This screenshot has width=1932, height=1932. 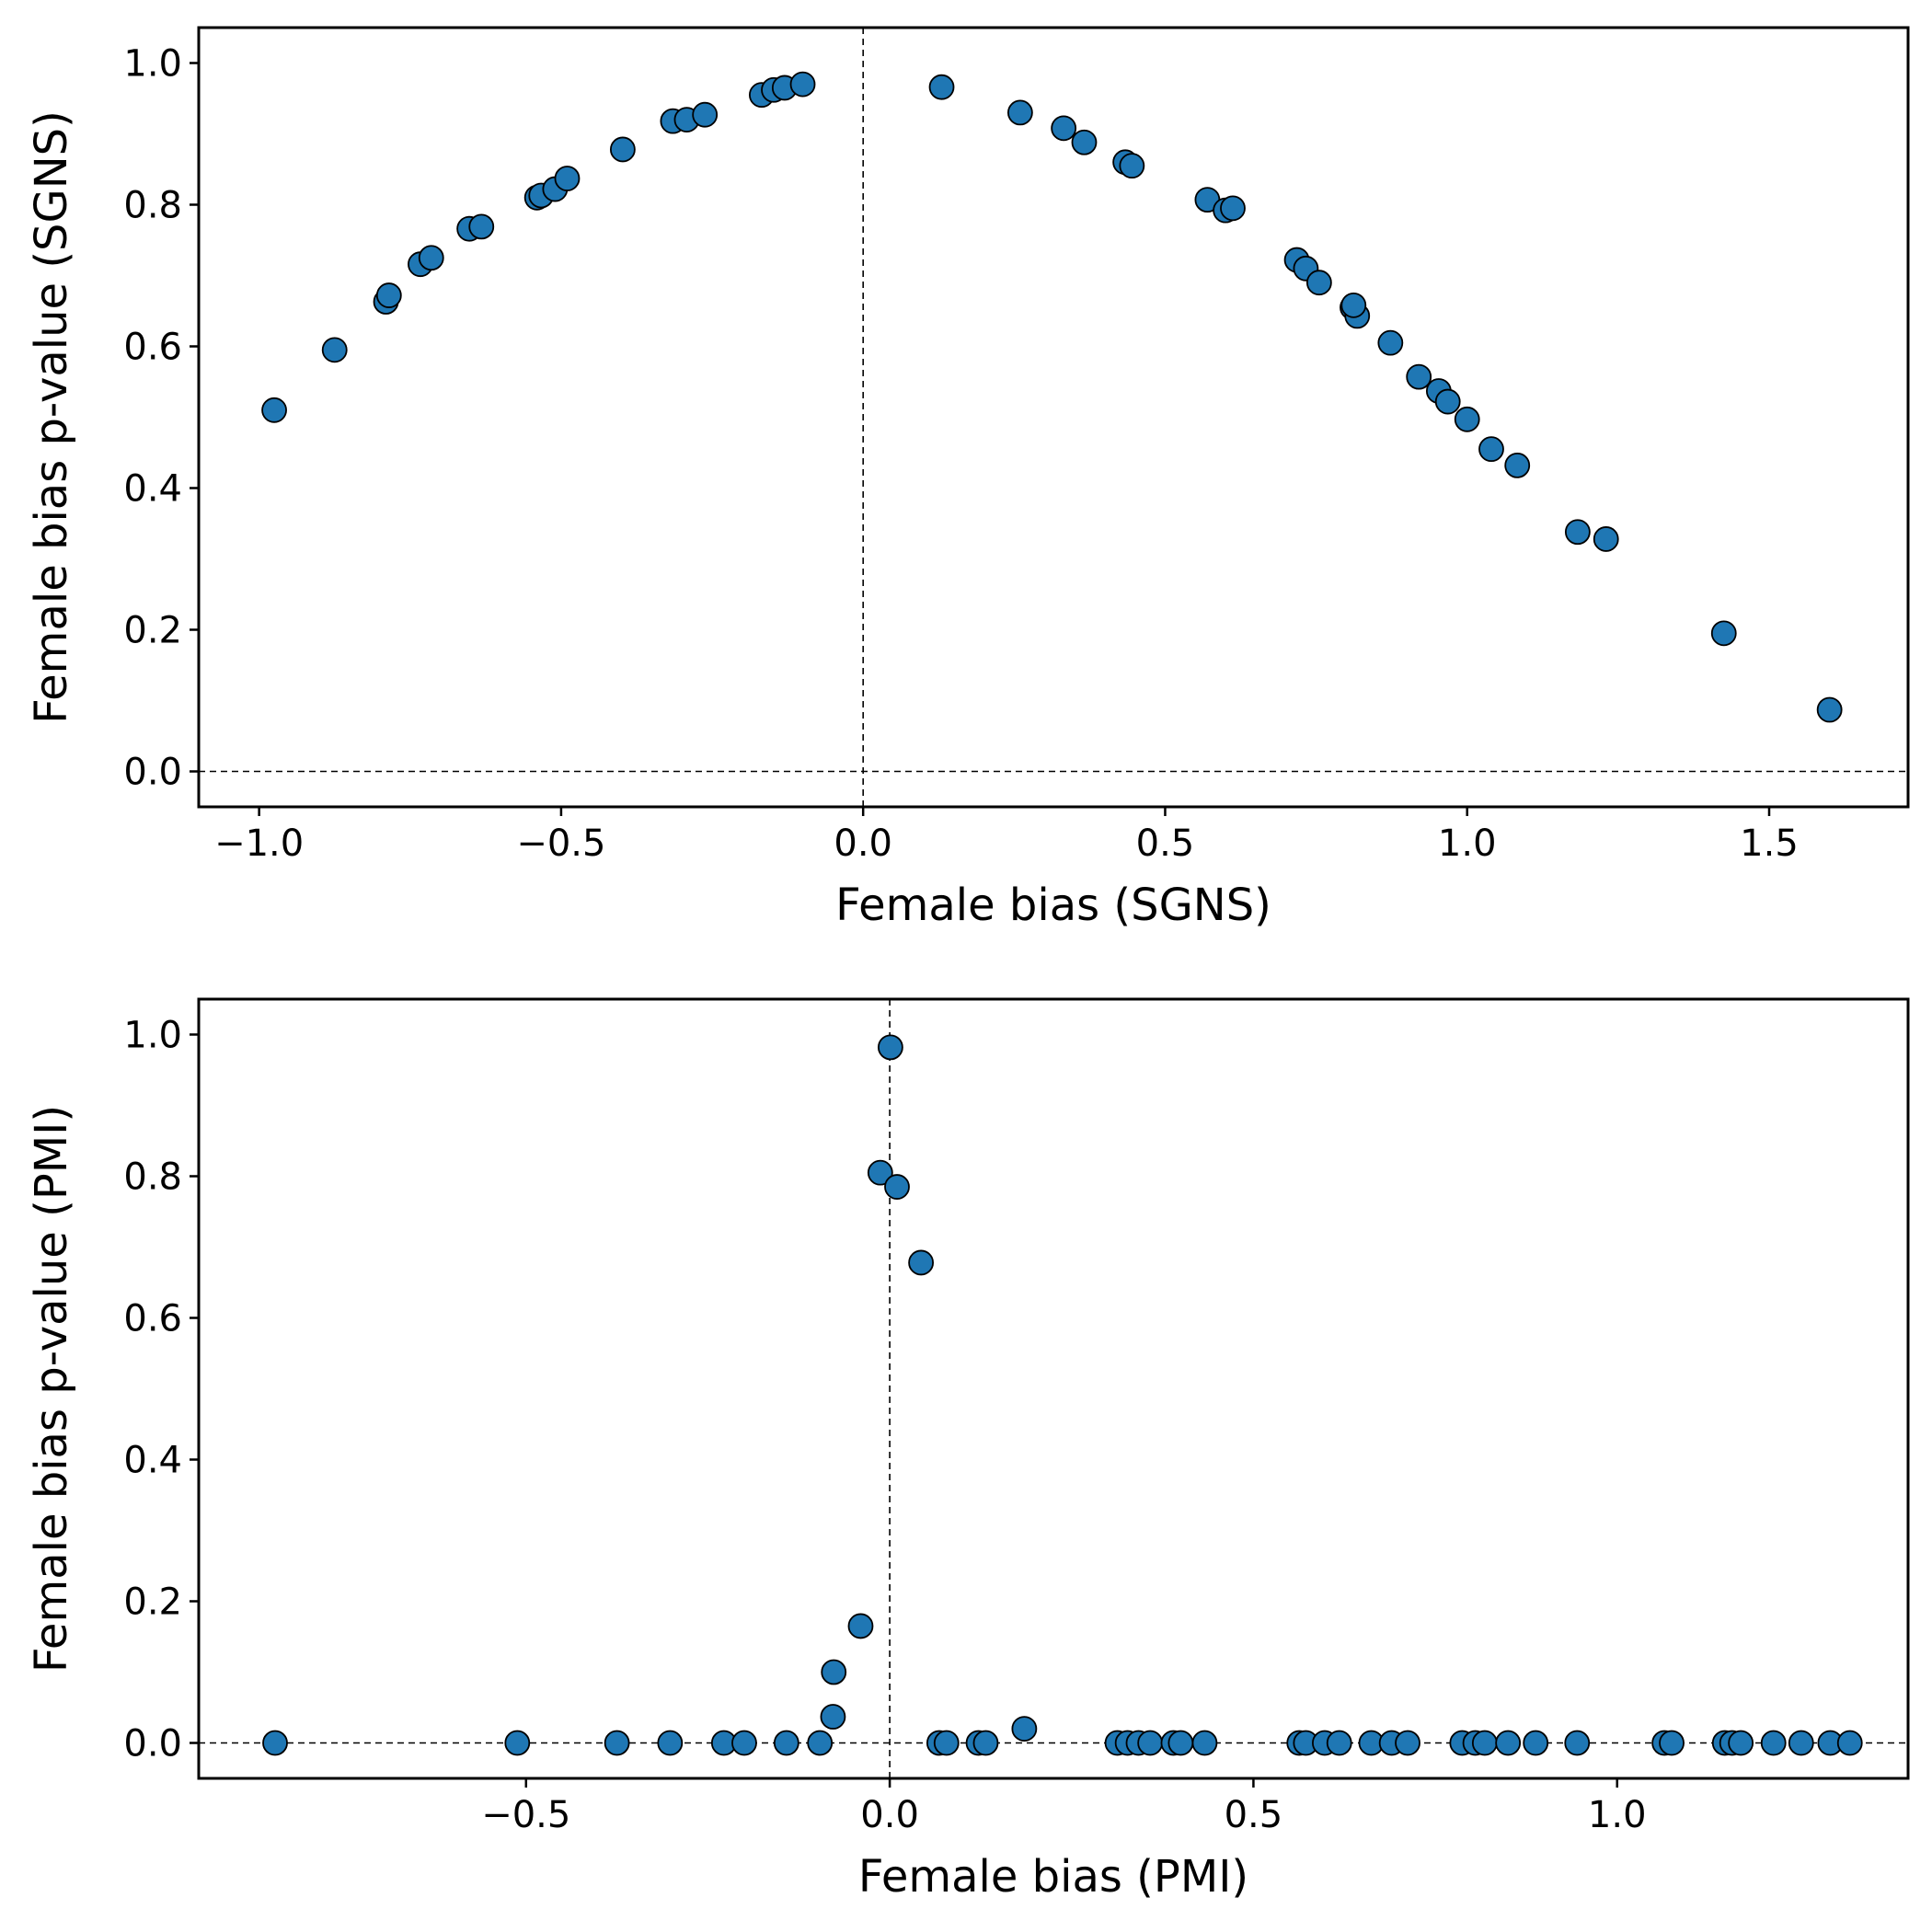 What do you see at coordinates (1053, 905) in the screenshot?
I see `sgns-x-axis-label: Female bias (SGNS)` at bounding box center [1053, 905].